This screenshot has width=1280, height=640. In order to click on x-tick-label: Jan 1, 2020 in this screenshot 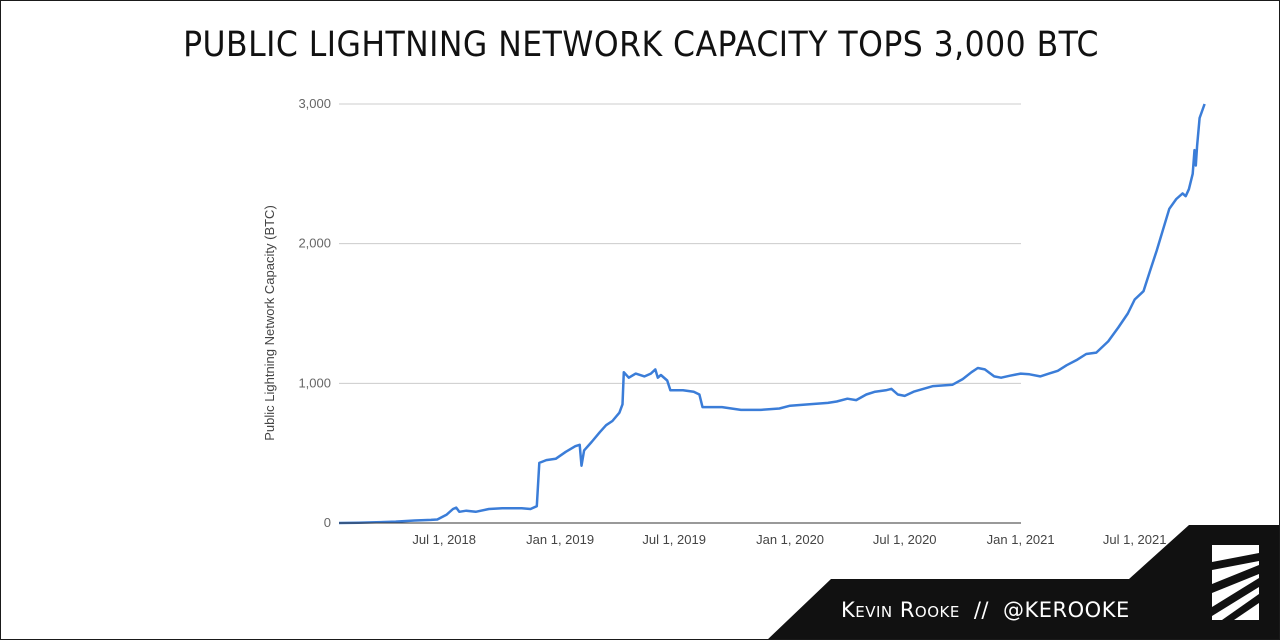, I will do `click(790, 539)`.